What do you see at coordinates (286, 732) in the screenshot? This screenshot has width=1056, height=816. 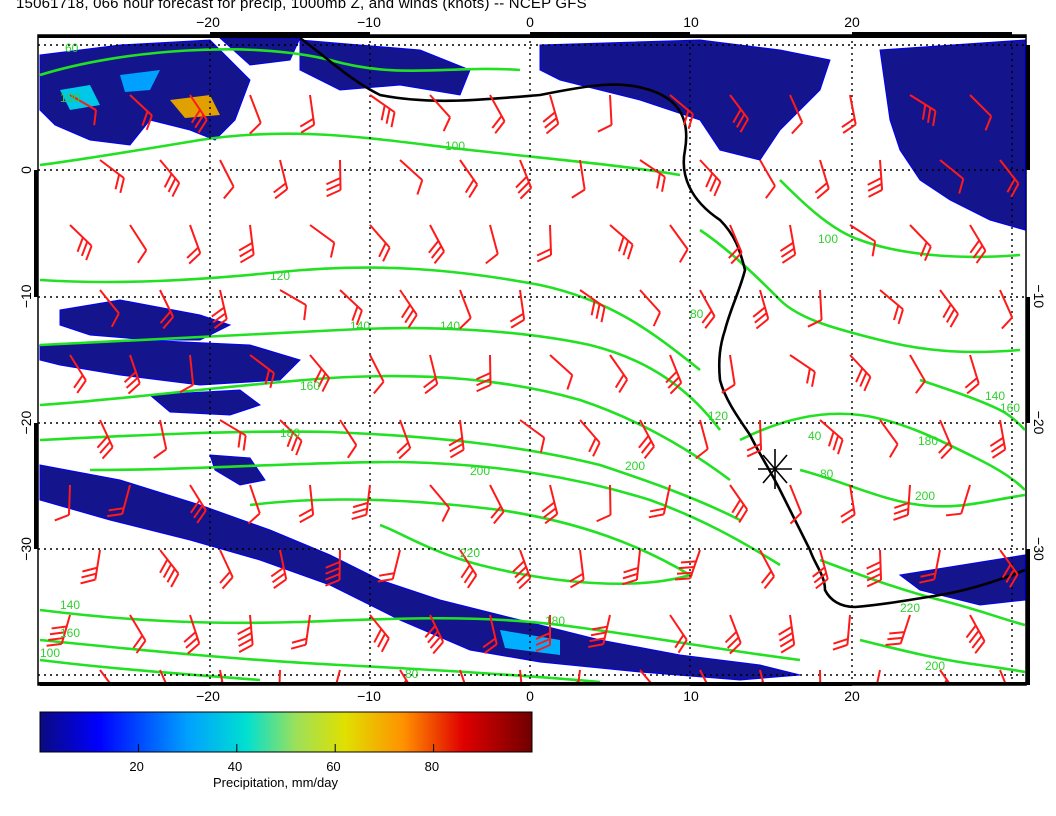 I see `precipitation-colorbar` at bounding box center [286, 732].